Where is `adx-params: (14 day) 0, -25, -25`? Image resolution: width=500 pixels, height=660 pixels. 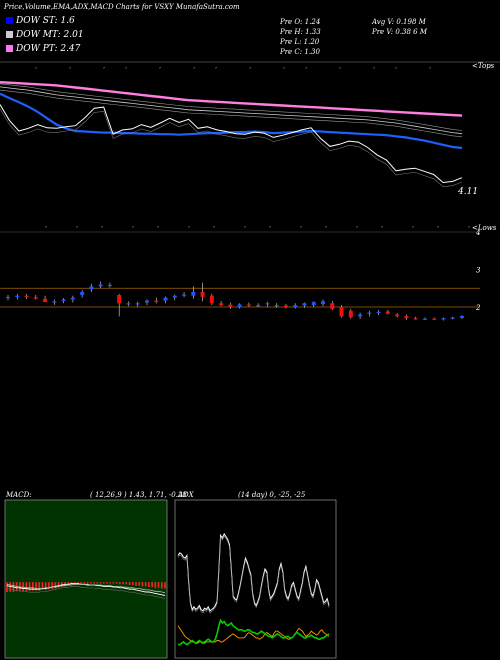
adx-params: (14 day) 0, -25, -25 is located at coordinates (272, 495).